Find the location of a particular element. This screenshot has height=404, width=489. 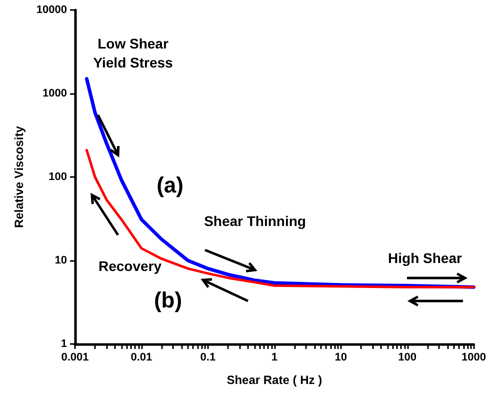

annotation: Shear Thinning is located at coordinates (255, 221).